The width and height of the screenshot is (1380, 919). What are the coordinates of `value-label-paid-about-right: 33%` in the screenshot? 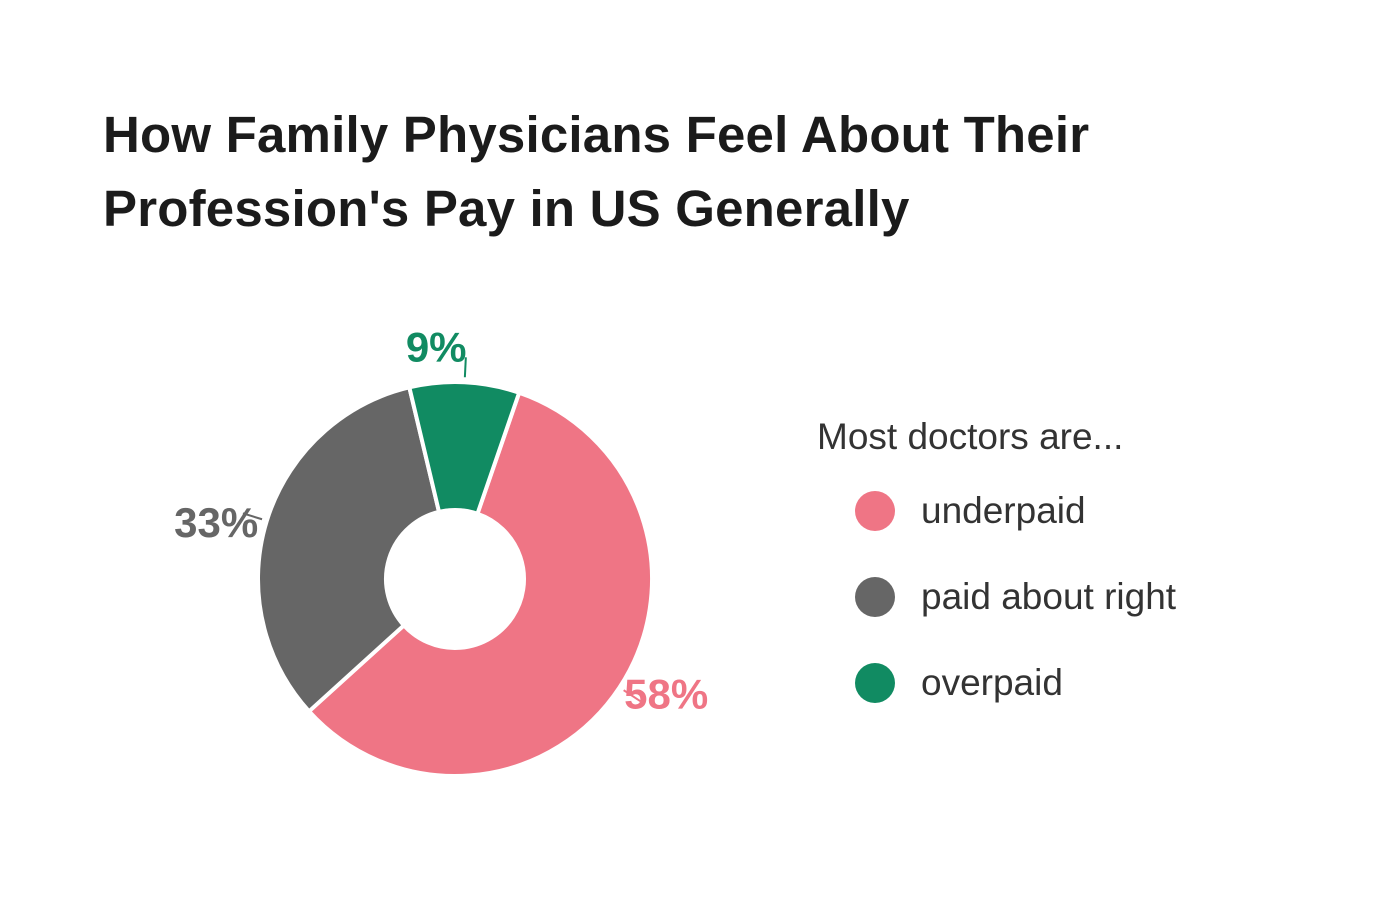 It's located at (216, 522).